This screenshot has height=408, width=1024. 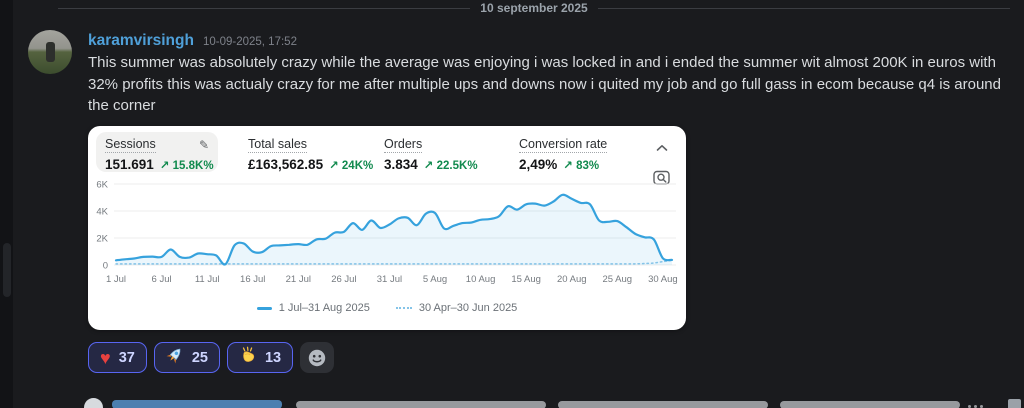 I want to click on svg-text: 4K, so click(x=102, y=212).